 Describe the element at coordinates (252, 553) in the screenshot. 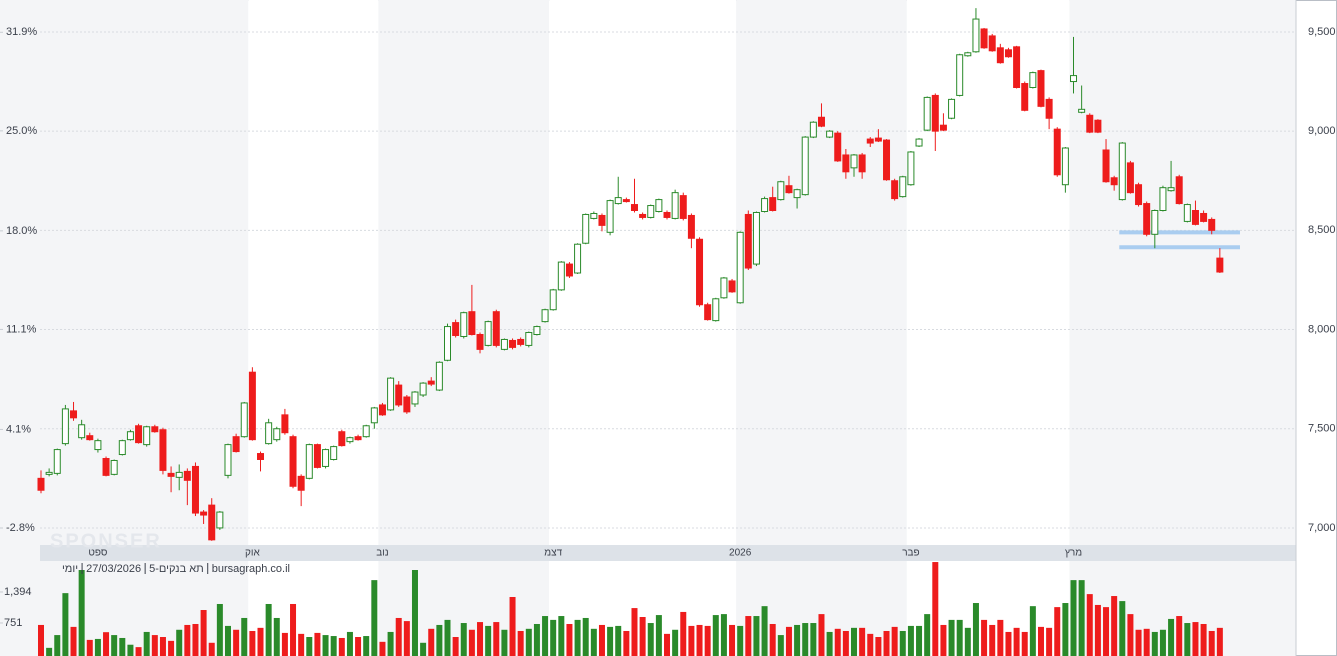

I see `x-tick-label: אוק` at that location.